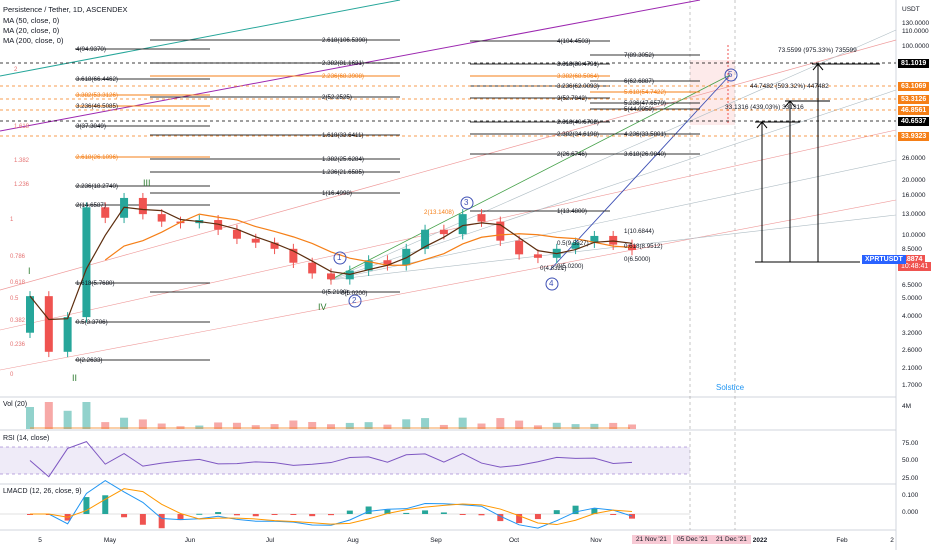 This screenshot has height=550, width=932. Describe the element at coordinates (914, 86) in the screenshot. I see `price-tag: 63.1069` at that location.